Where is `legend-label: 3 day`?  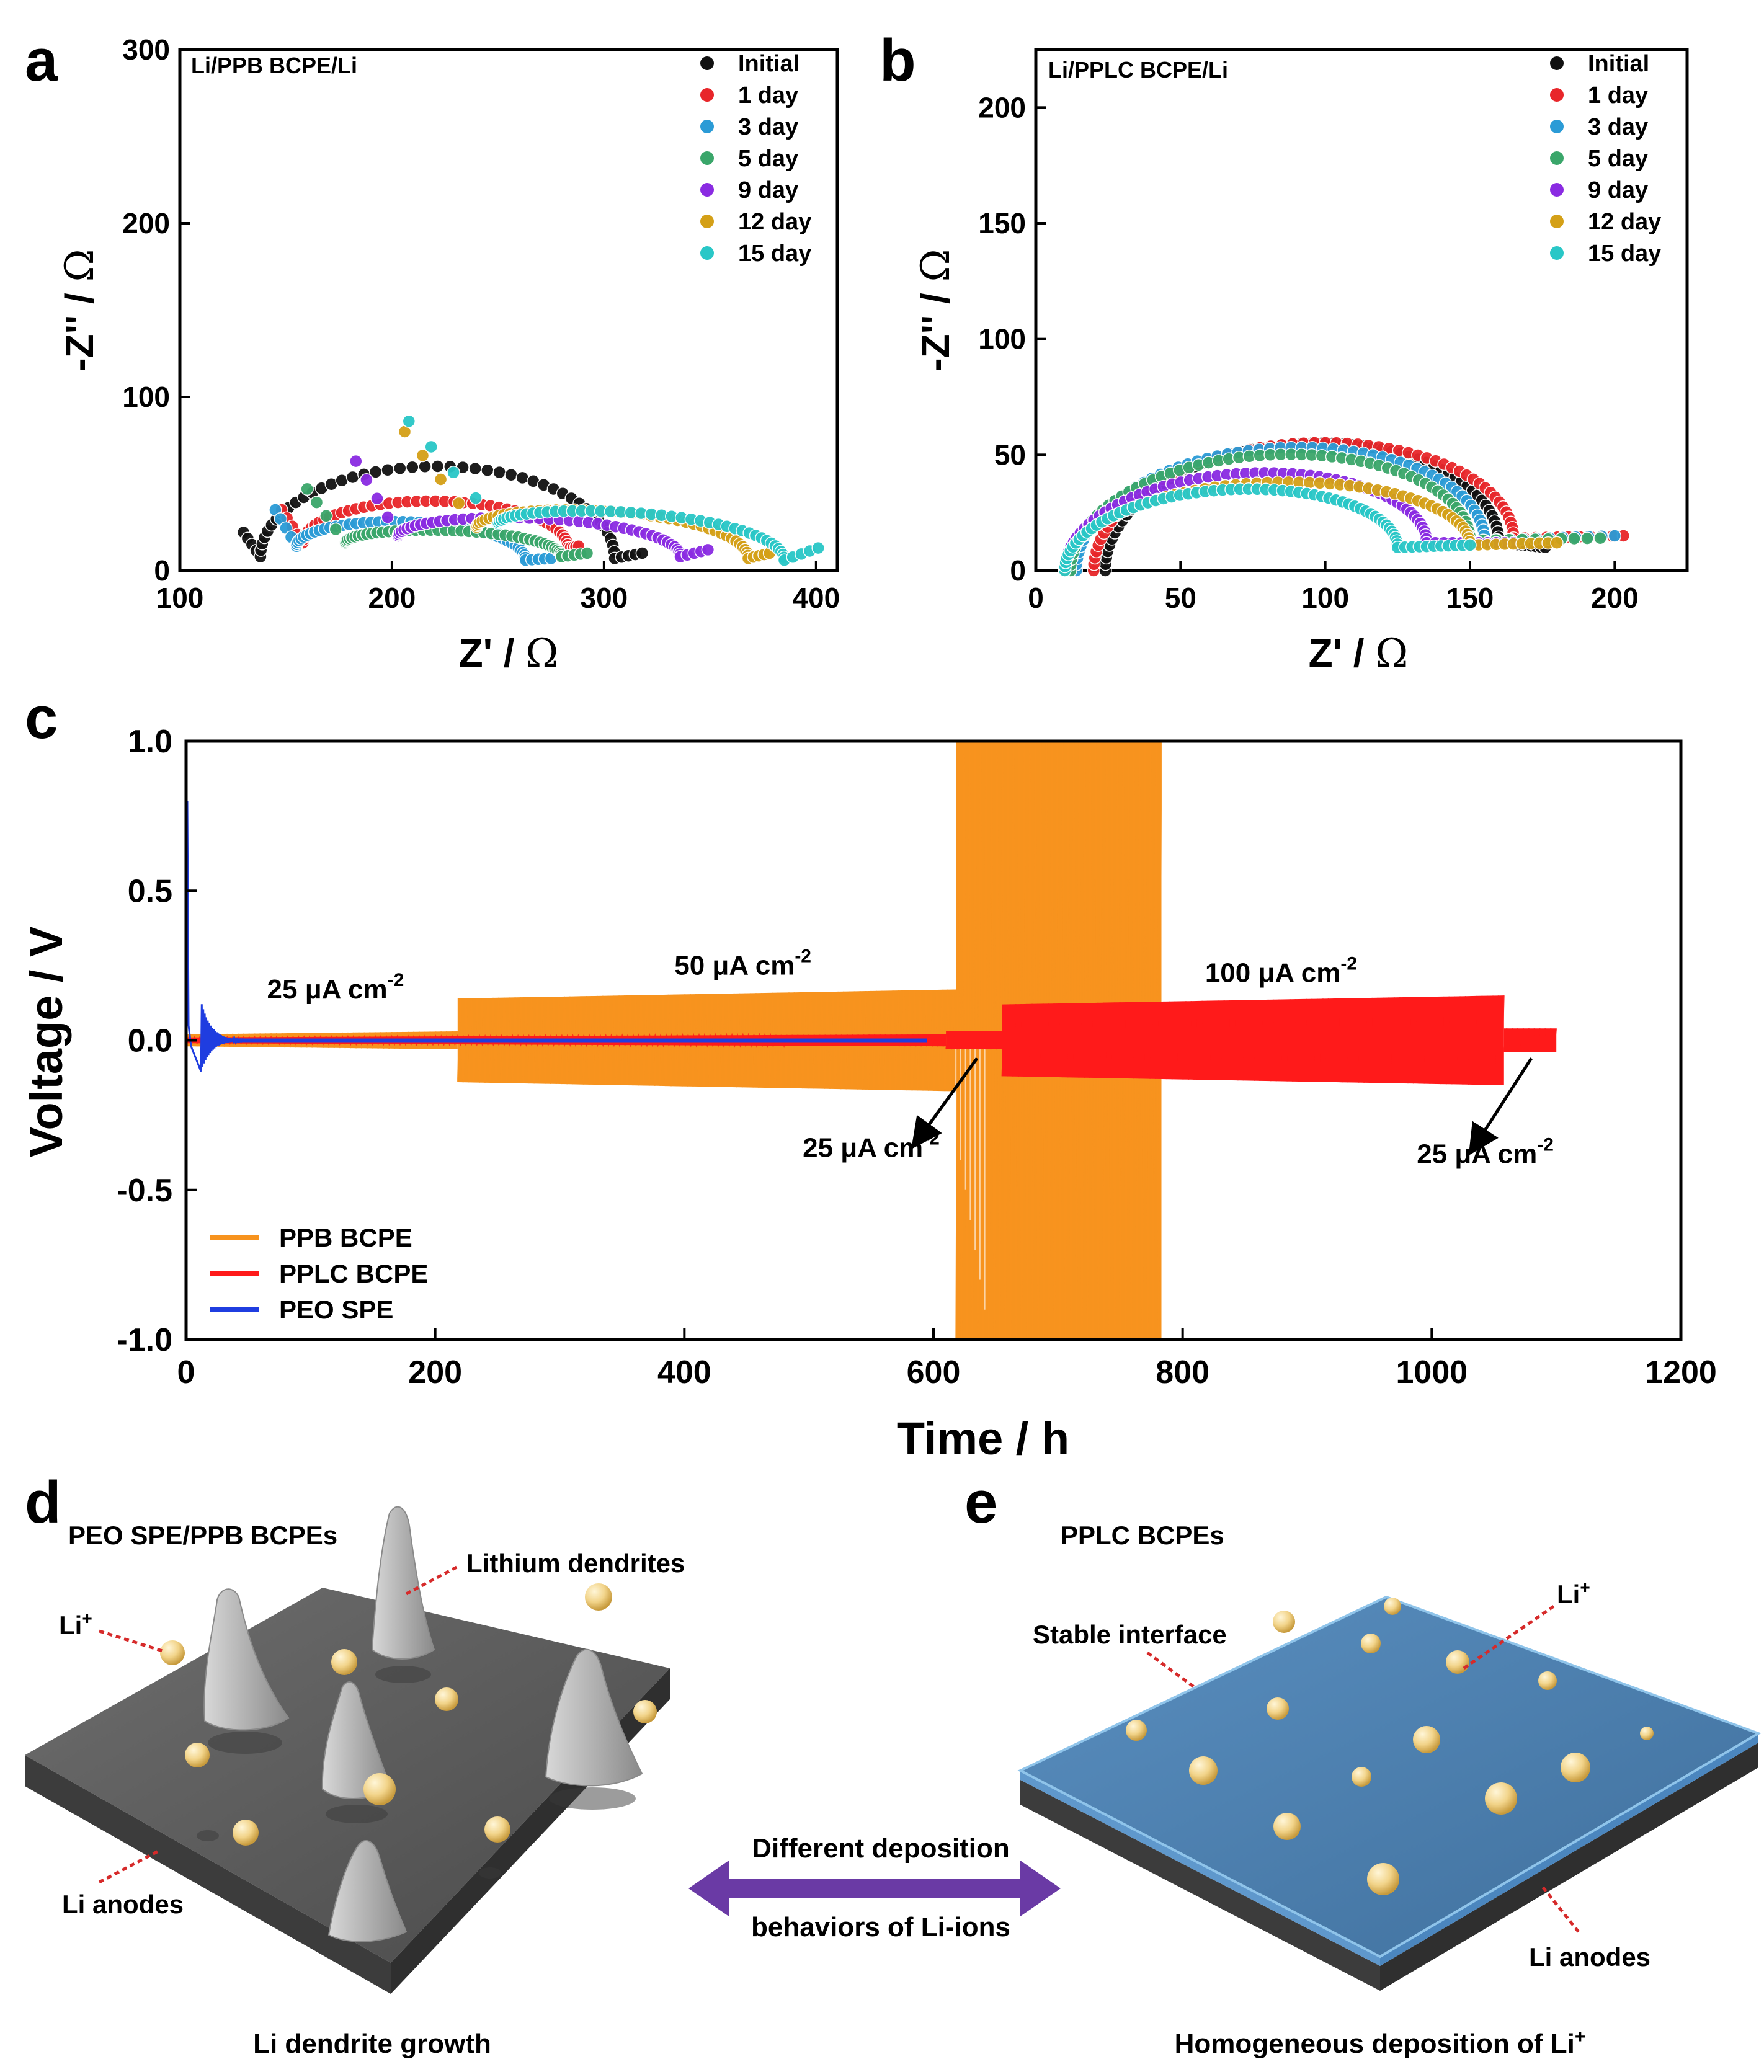 legend-label: 3 day is located at coordinates (768, 127).